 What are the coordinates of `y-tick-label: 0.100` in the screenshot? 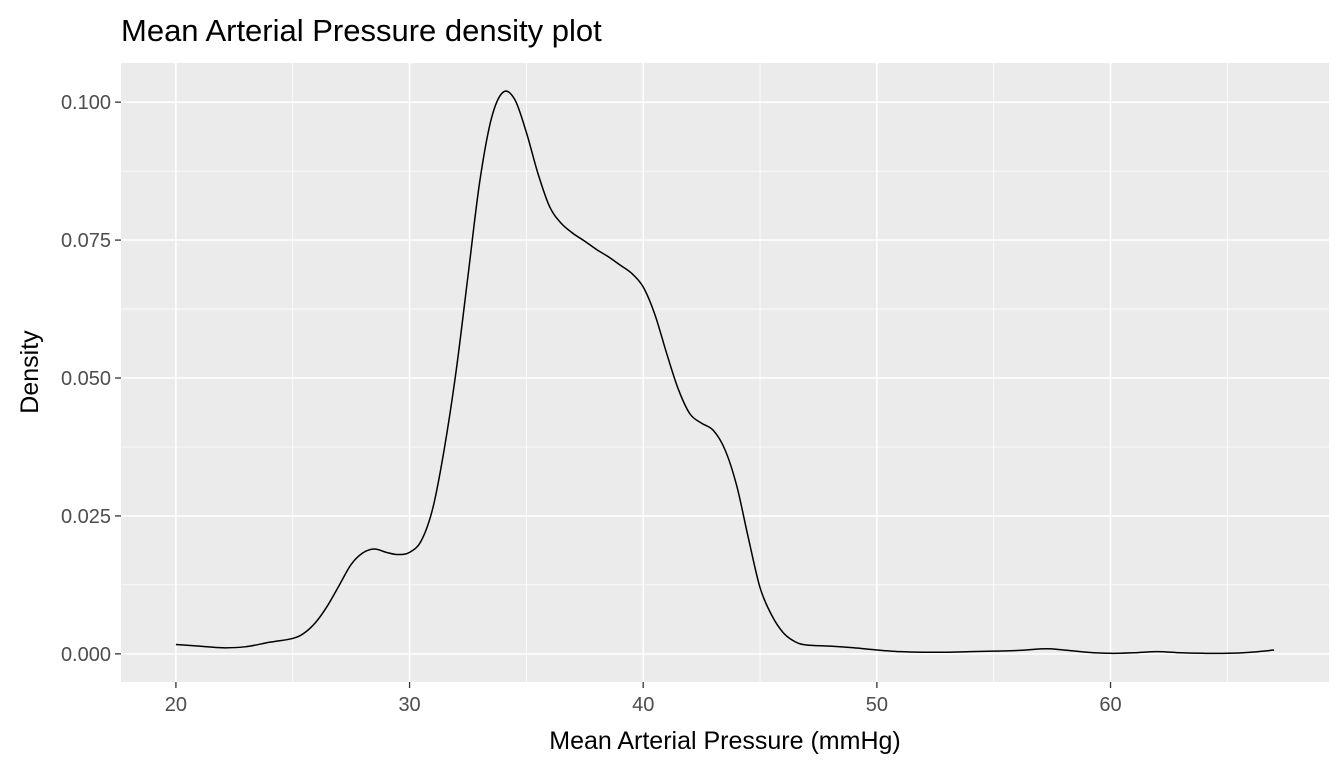 It's located at (86, 103).